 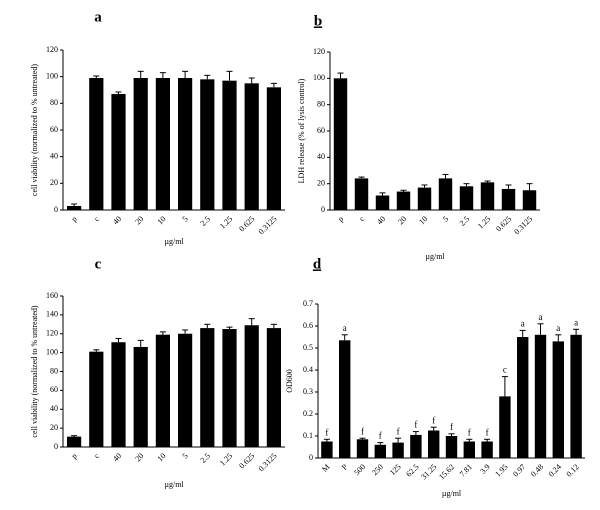 I want to click on x-tick-label: 0.625, so click(x=246, y=223).